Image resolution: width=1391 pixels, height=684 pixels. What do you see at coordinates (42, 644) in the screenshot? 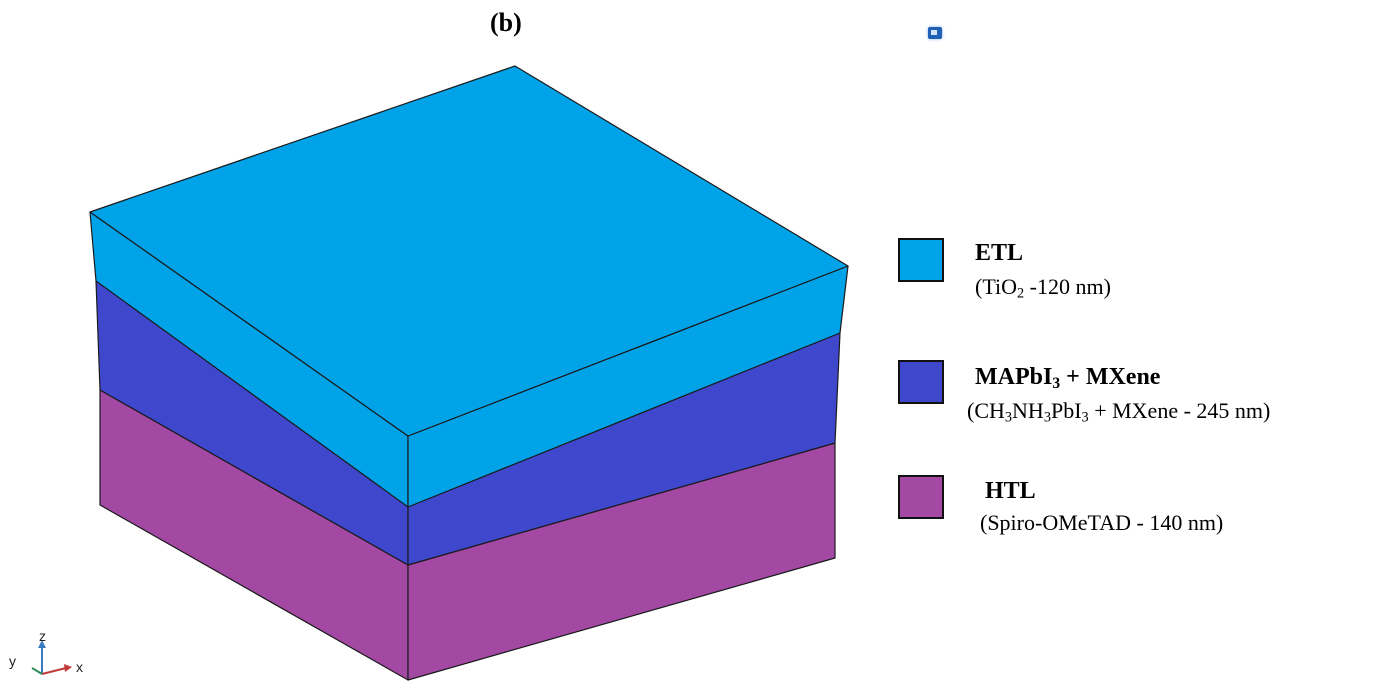
I see `z-axis-arrow` at bounding box center [42, 644].